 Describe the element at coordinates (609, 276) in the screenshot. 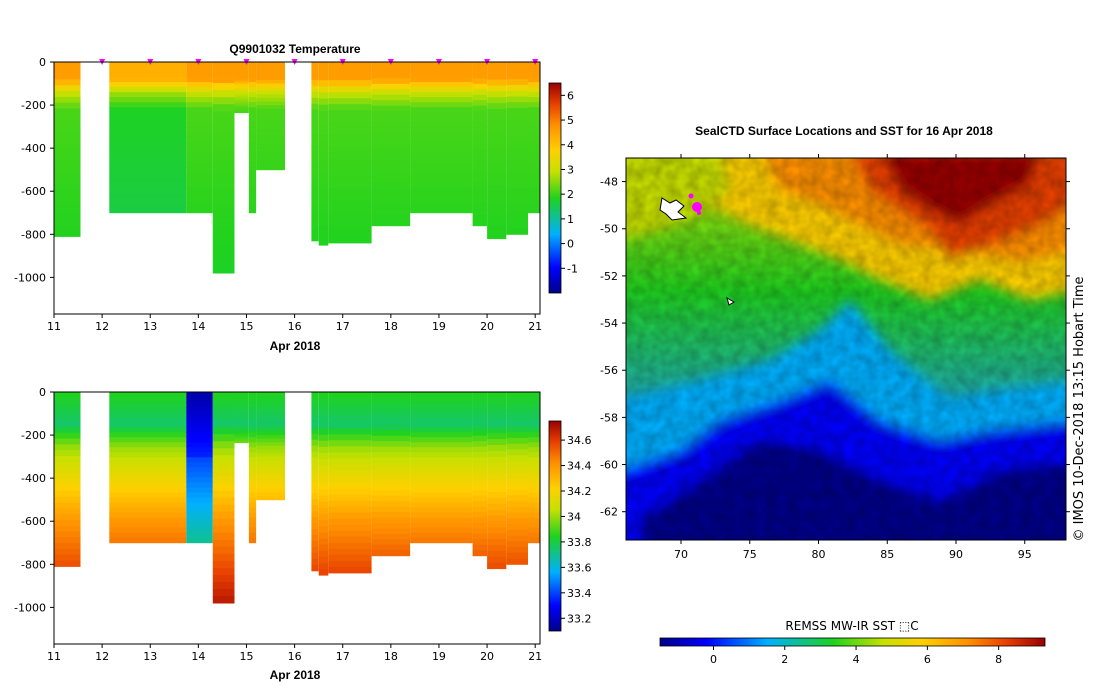

I see `map-y-tick-label: -52` at that location.